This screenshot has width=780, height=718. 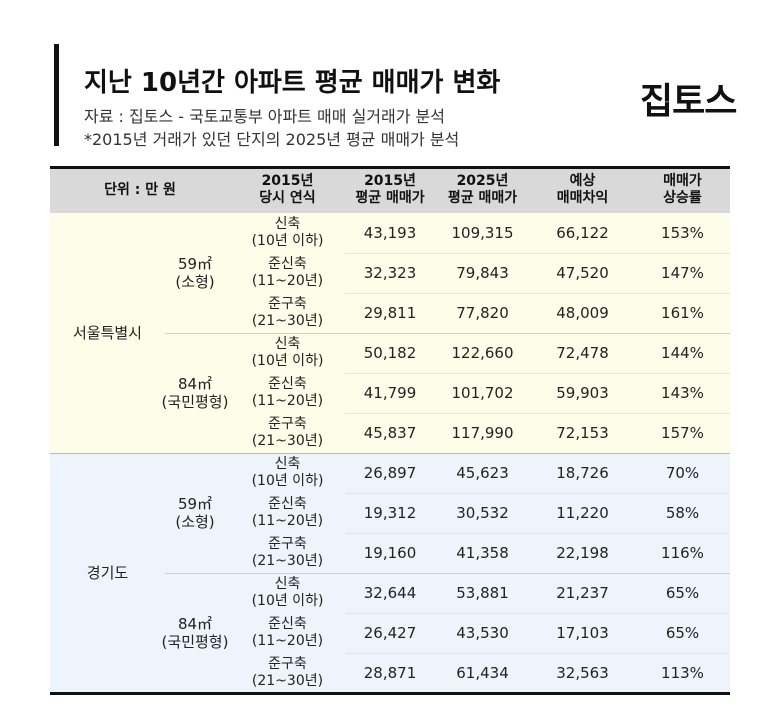 What do you see at coordinates (582, 189) in the screenshot?
I see `header-cell: 예상 매매차익` at bounding box center [582, 189].